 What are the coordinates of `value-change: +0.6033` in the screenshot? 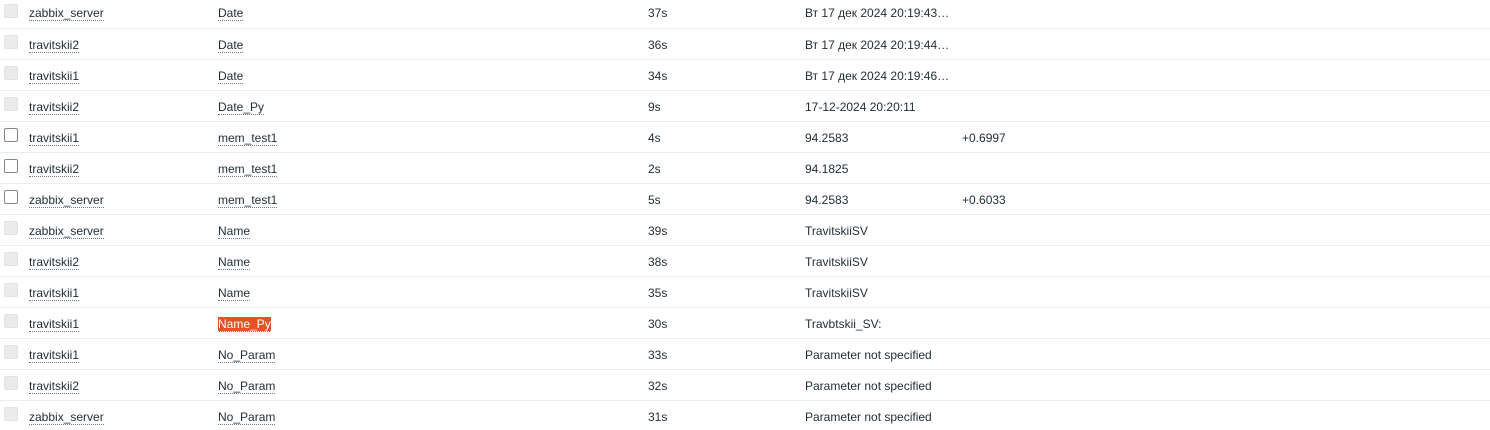 It's located at (984, 200).